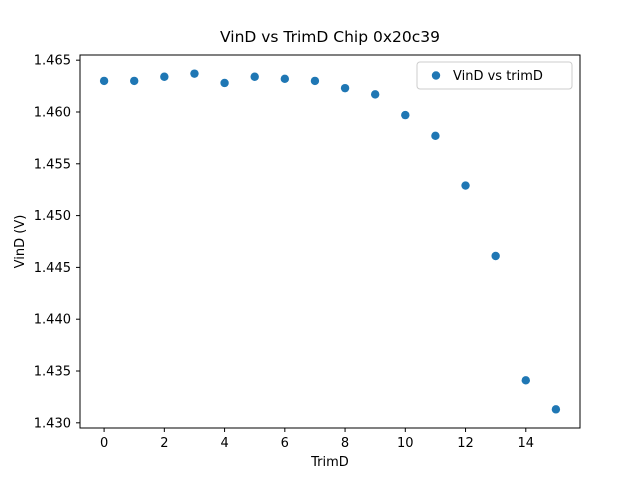 The width and height of the screenshot is (640, 480). I want to click on legend-label: VinD vs trimD, so click(498, 76).